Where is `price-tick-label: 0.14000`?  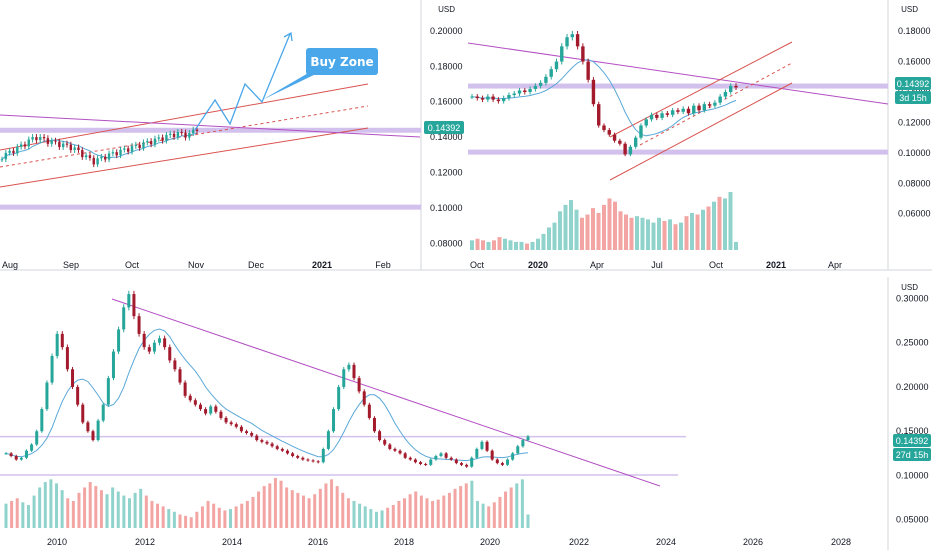 price-tick-label: 0.14000 is located at coordinates (446, 137).